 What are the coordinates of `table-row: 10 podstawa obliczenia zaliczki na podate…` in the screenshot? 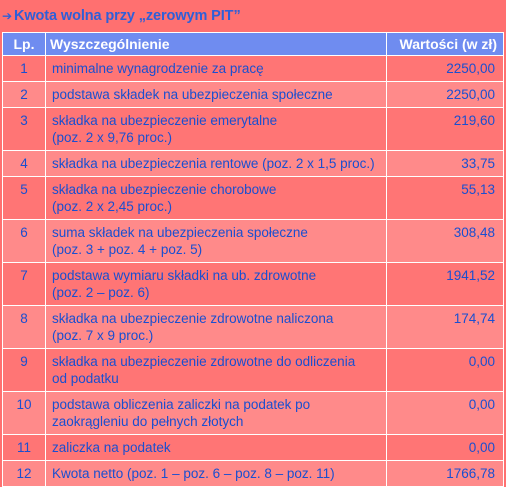 It's located at (253, 413).